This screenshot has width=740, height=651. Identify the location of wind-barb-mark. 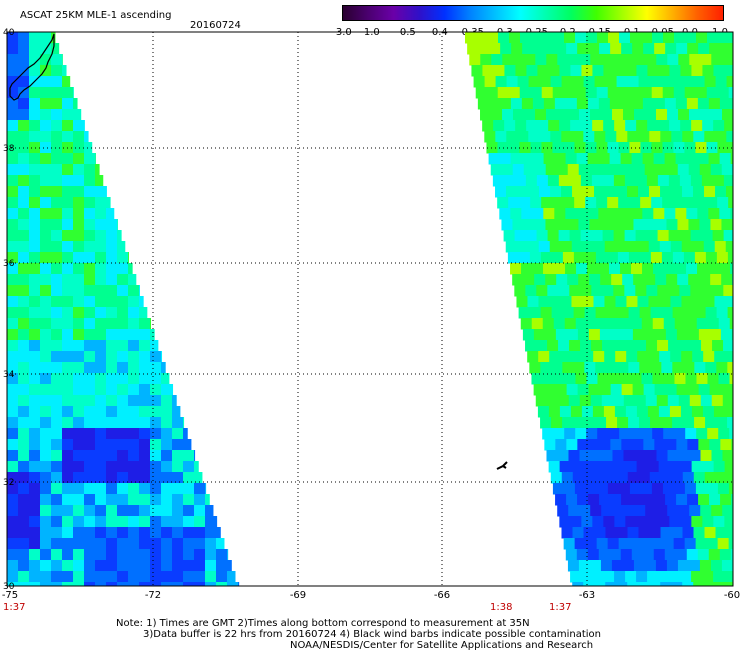
(502, 465).